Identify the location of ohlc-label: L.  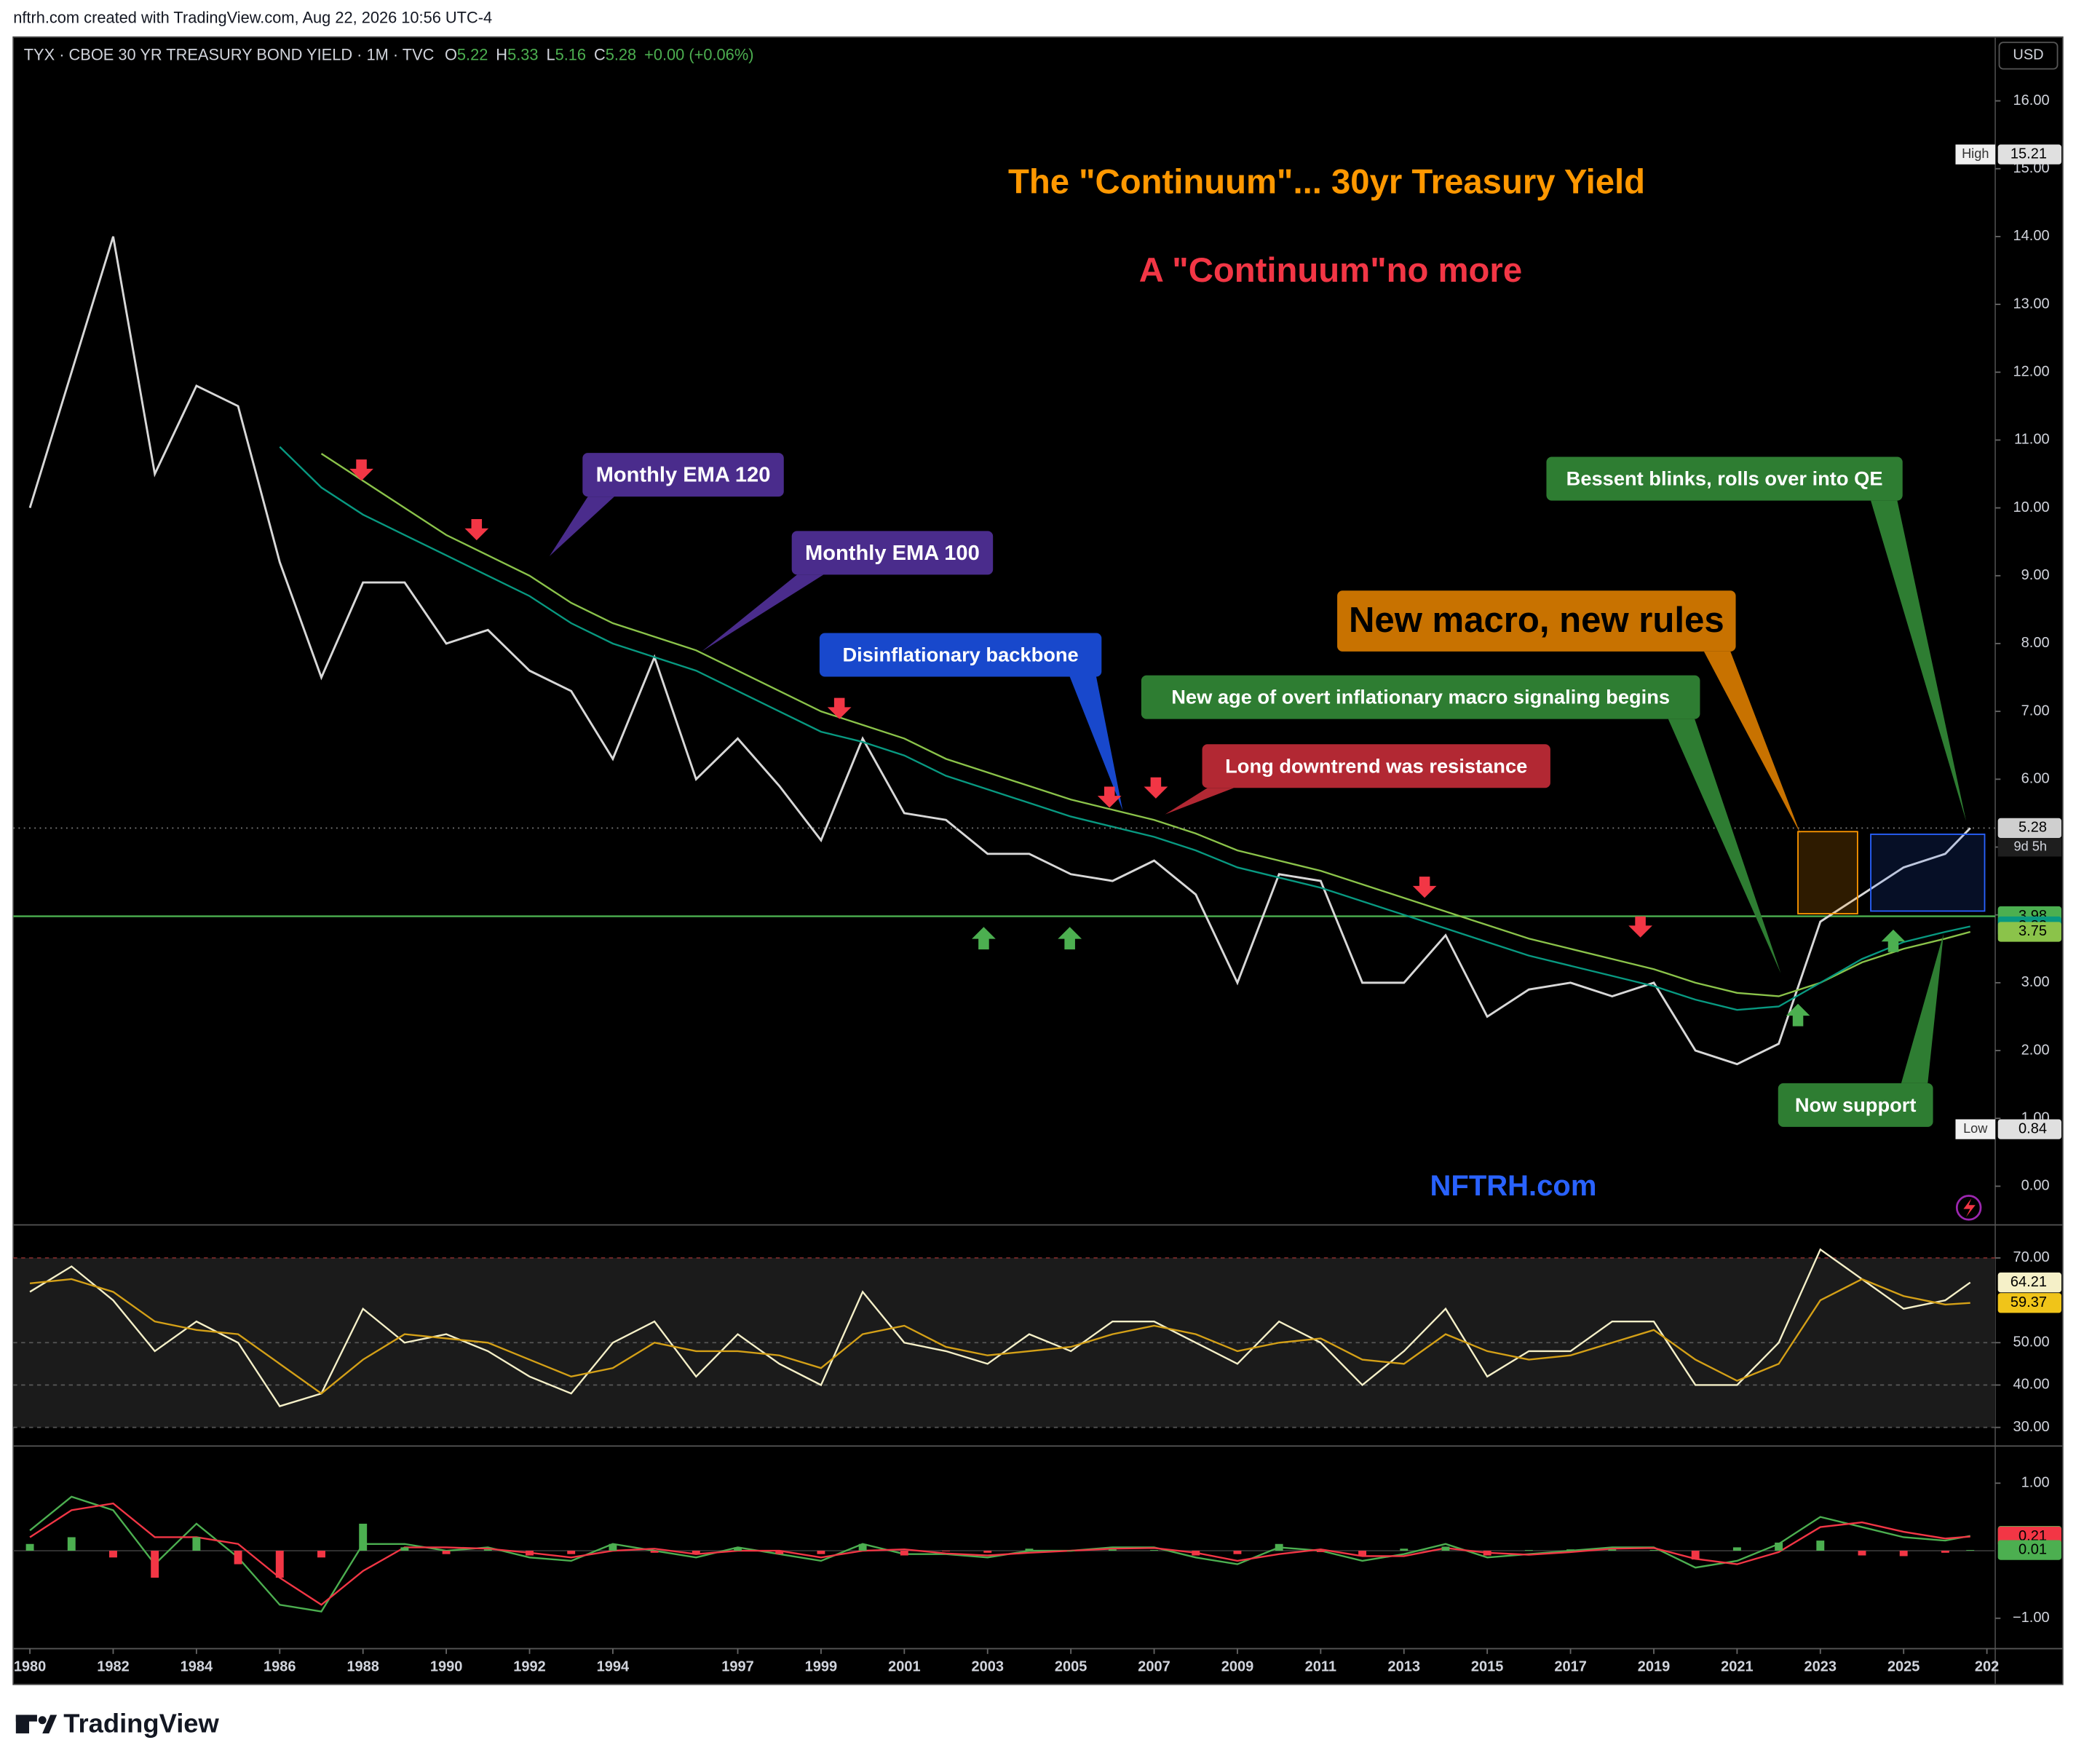
(550, 54).